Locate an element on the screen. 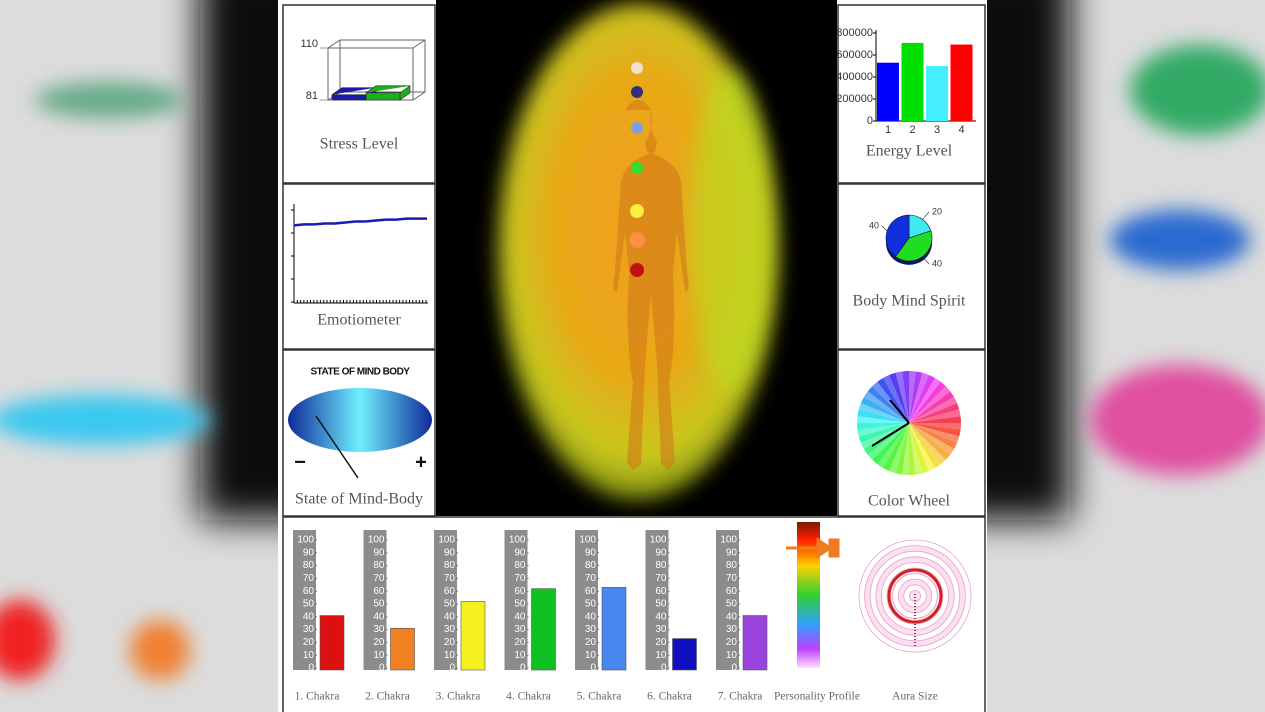 This screenshot has width=1265, height=712. wheel-needle is located at coordinates (890, 434).